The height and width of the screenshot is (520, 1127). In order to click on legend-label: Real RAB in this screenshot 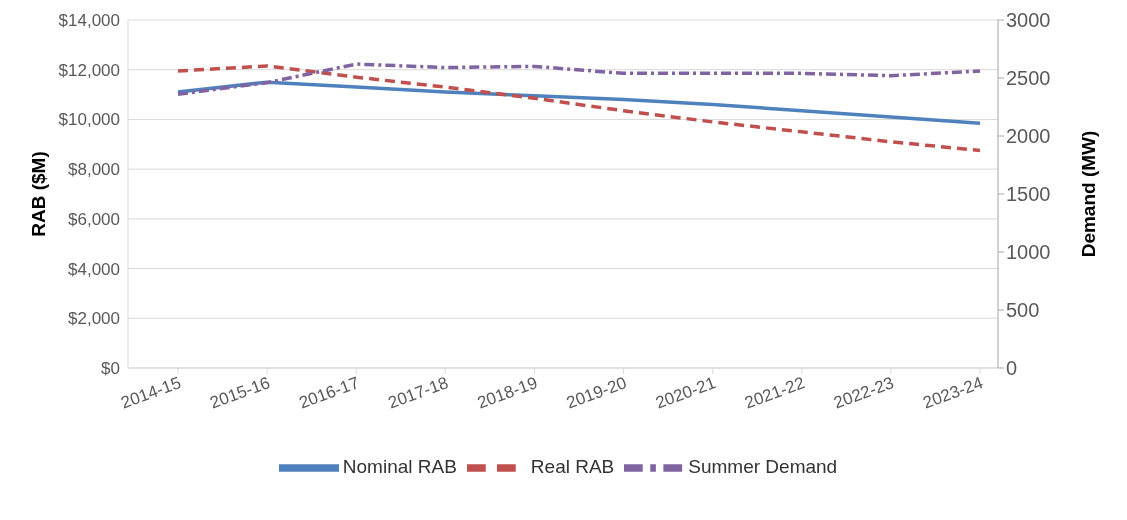, I will do `click(572, 467)`.